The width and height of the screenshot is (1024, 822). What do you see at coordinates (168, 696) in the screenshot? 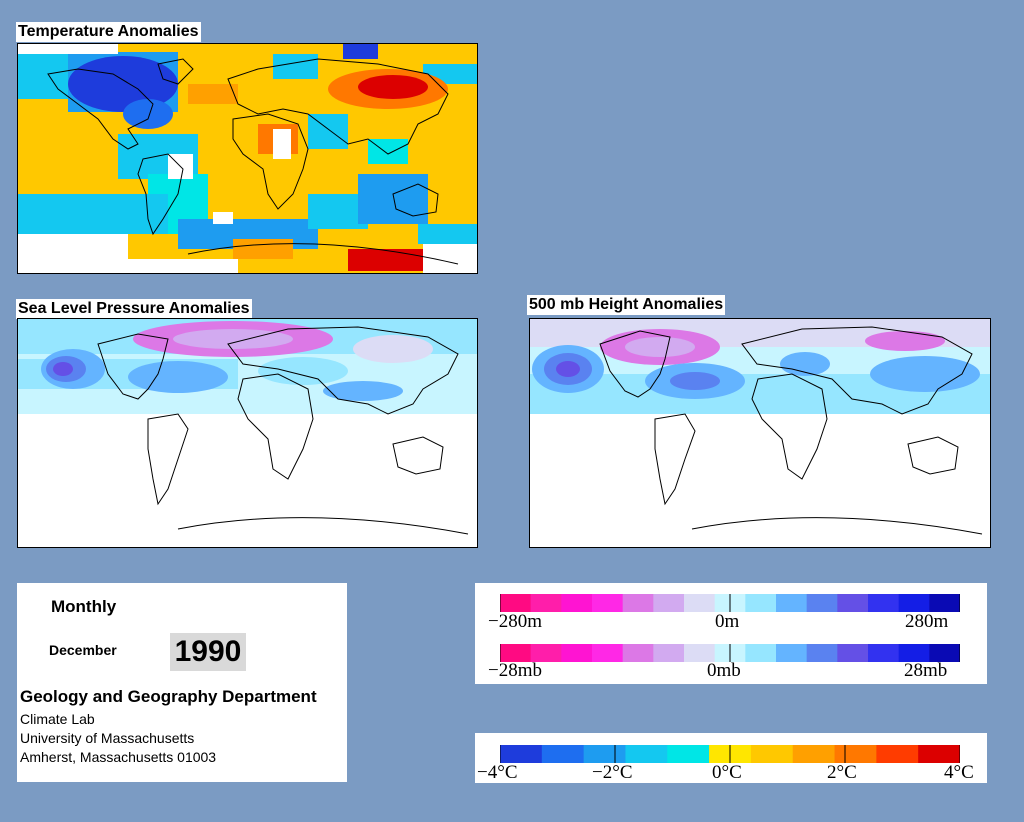
I see `department-name: Geology and Geography Department` at bounding box center [168, 696].